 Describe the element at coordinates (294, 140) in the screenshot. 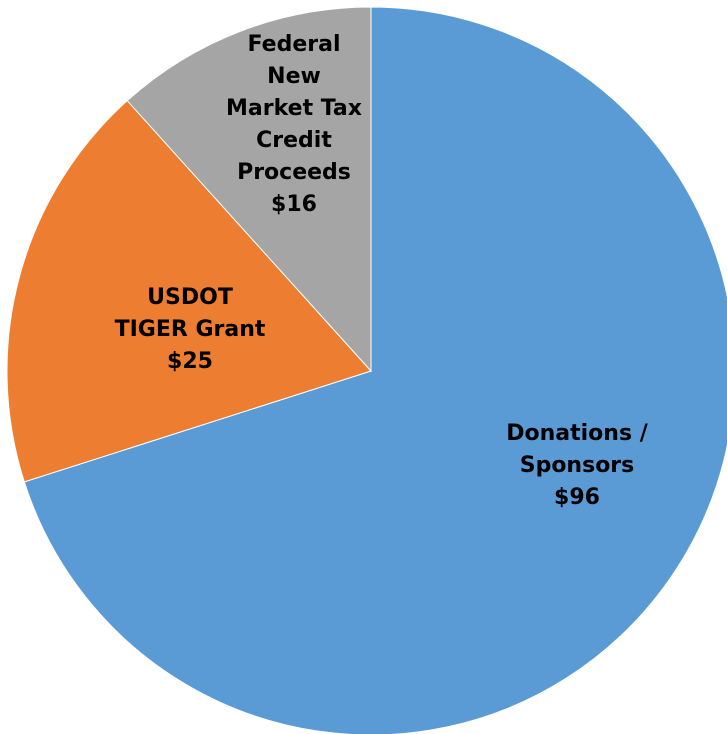

I see `data-label-line: Credit` at that location.